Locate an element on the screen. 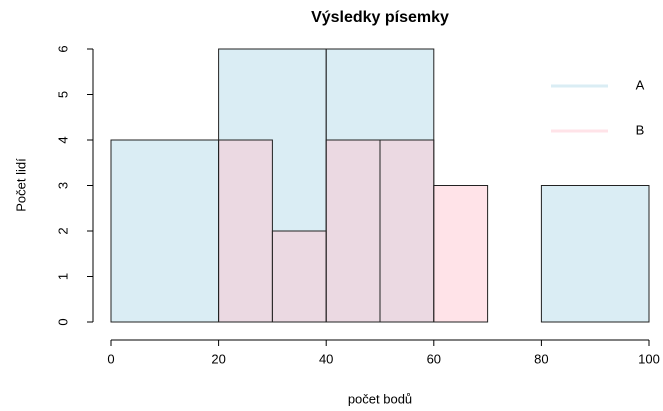 The image size is (663, 411). x-axis-label: počet bodů is located at coordinates (380, 398).